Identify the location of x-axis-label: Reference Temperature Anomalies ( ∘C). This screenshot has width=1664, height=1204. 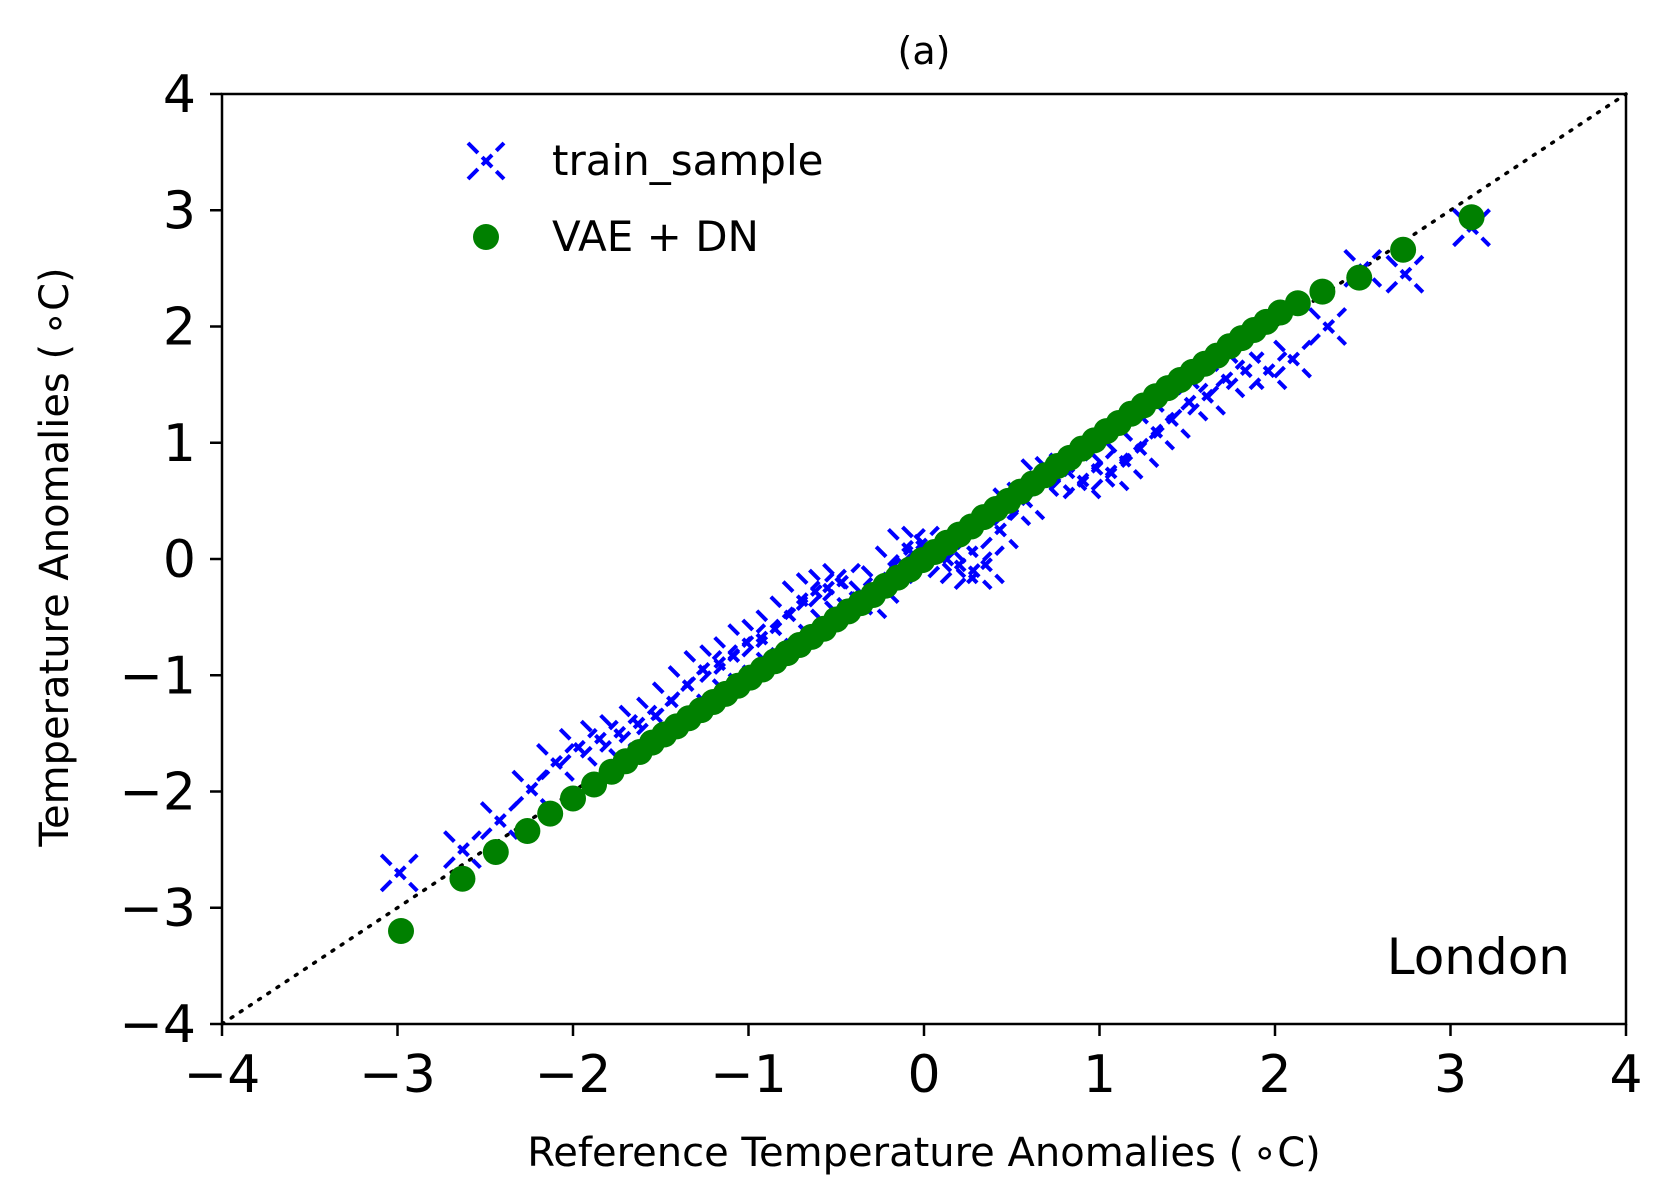
(923, 1153).